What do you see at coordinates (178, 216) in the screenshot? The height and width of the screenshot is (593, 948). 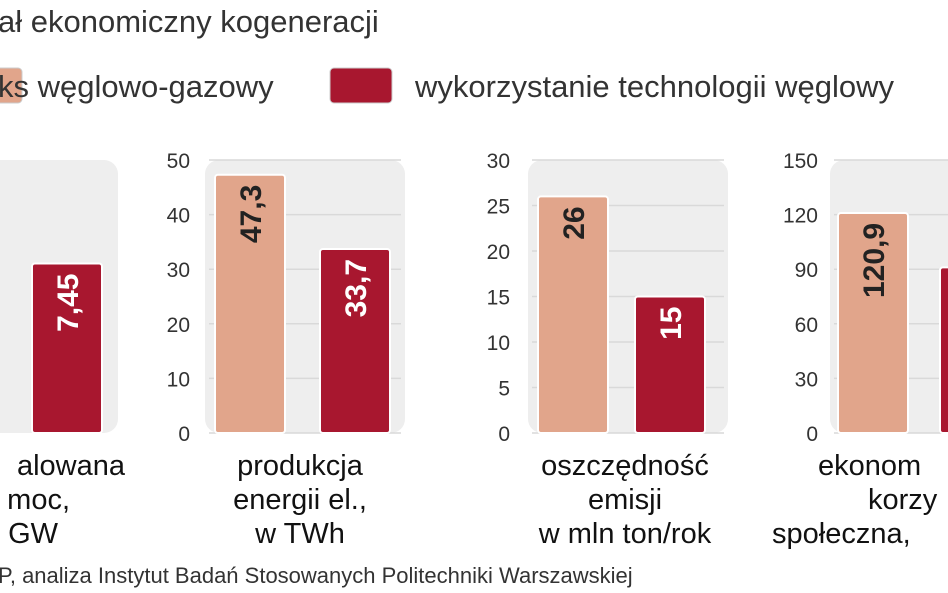 I see `y-tick-label: 40` at bounding box center [178, 216].